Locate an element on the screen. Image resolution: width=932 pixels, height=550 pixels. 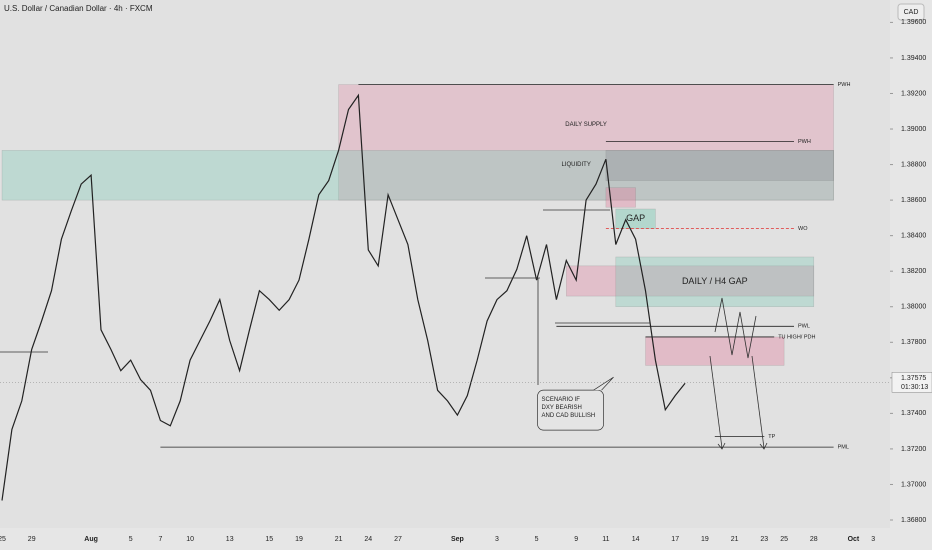
time-axis is located at coordinates (445, 539).